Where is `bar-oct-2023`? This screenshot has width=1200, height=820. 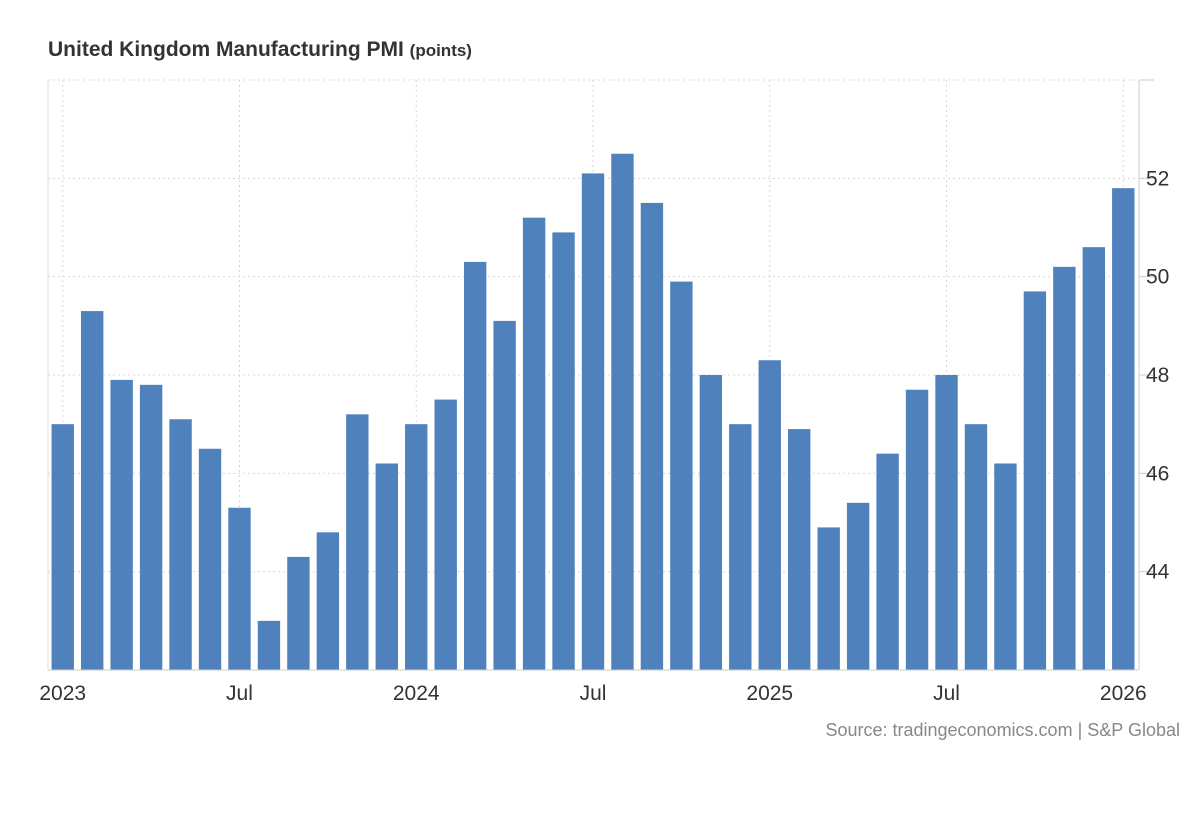 bar-oct-2023 is located at coordinates (328, 601).